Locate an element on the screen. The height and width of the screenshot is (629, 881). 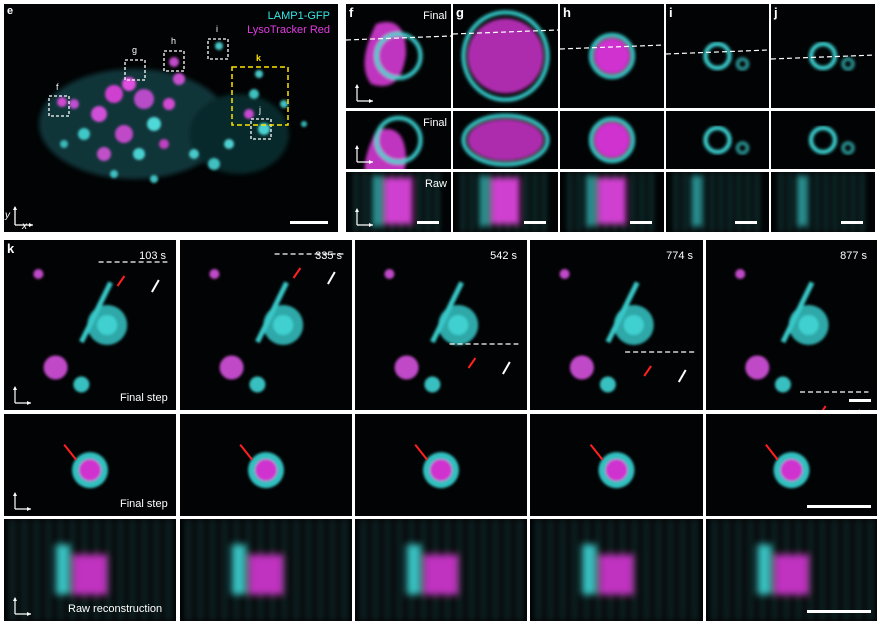
panel-h-label: h is located at coordinates (567, 12).